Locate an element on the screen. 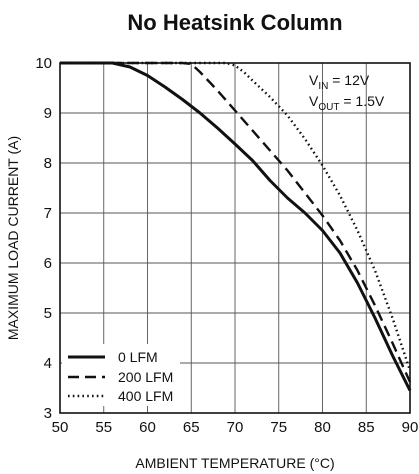 The image size is (419, 474). vout-value: = 1.5V is located at coordinates (361, 101).